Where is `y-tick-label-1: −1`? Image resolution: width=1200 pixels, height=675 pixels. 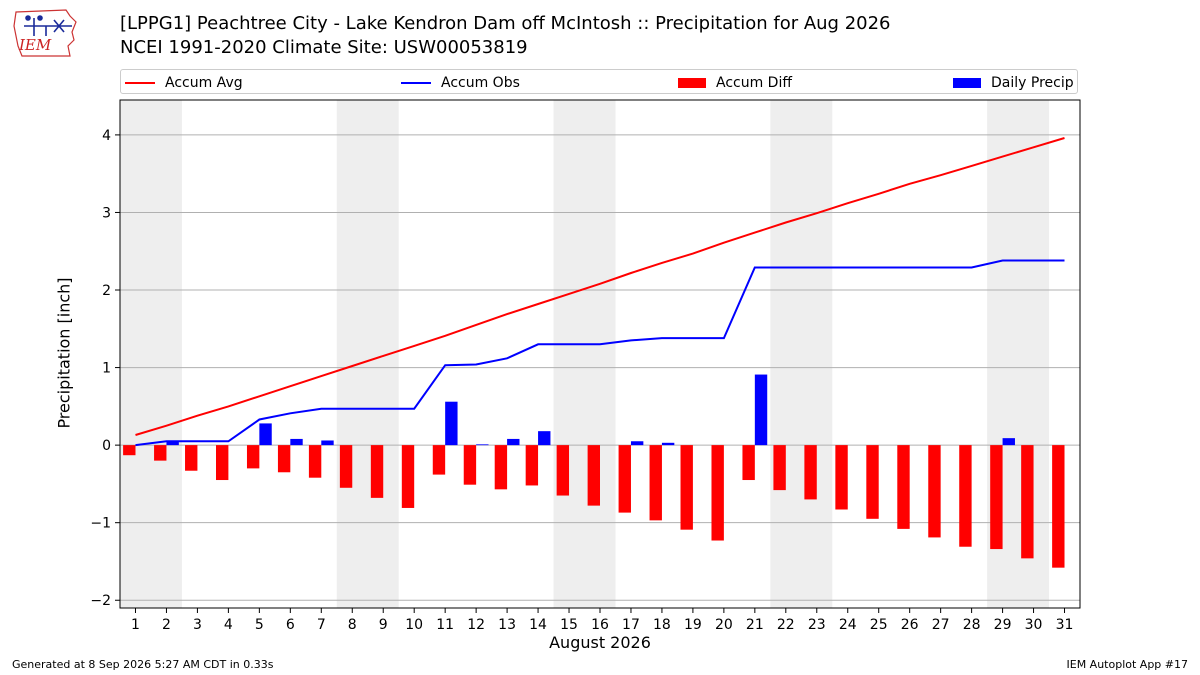 y-tick-label-1: −1 is located at coordinates (100, 524).